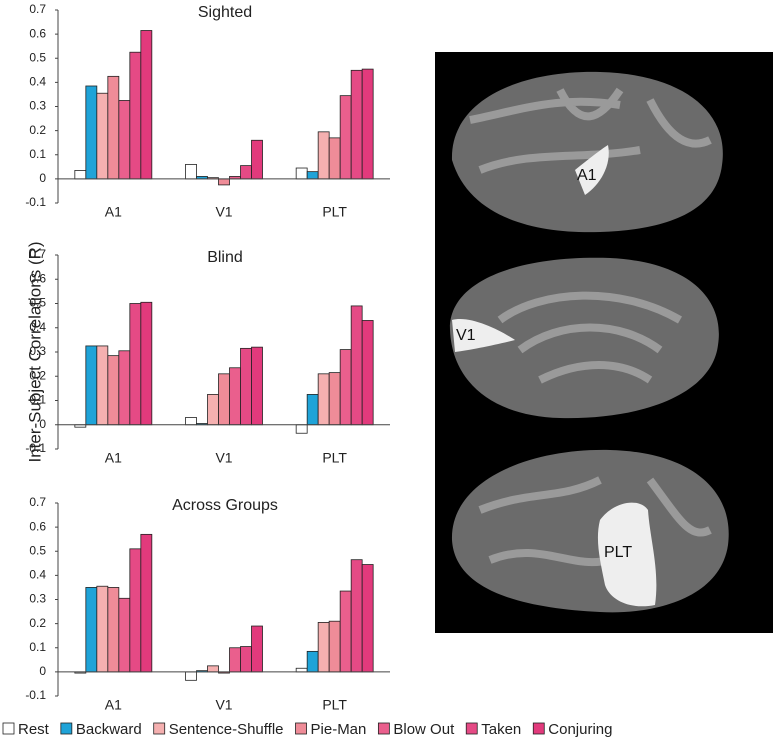 This screenshot has height=748, width=775. Describe the element at coordinates (225, 505) in the screenshot. I see `chart-title: Across Groups` at that location.